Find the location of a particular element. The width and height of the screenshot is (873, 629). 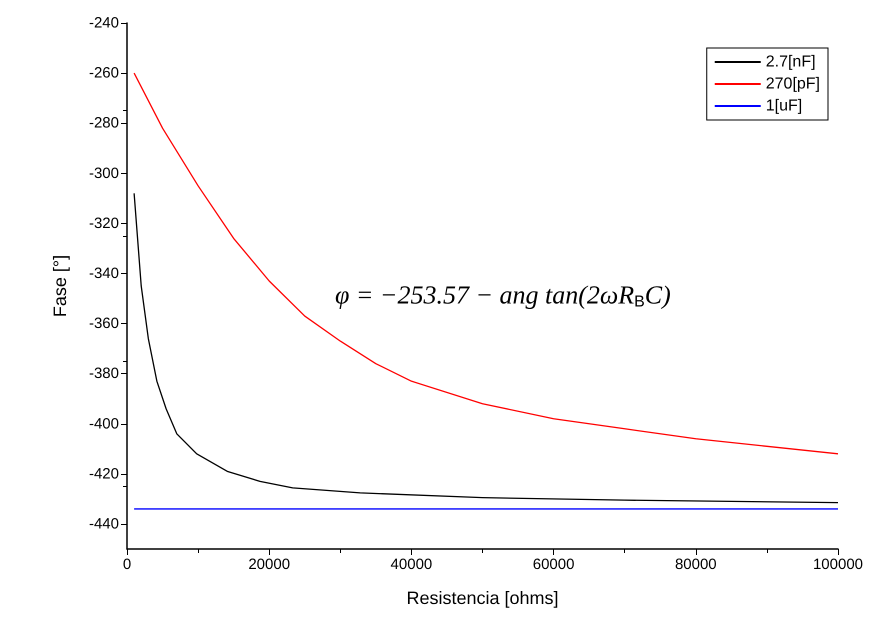

y-tick-label: -300 is located at coordinates (103, 173).